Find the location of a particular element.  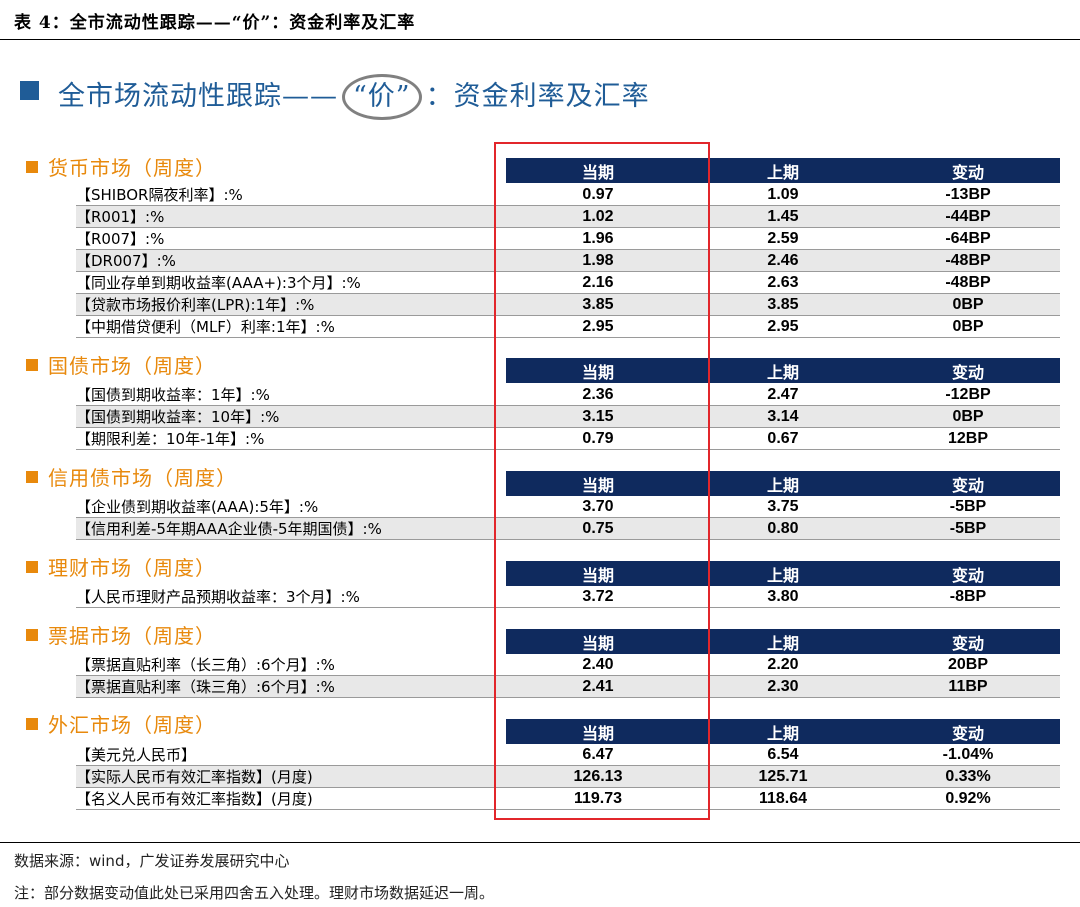

value-change: 11BP is located at coordinates (968, 686).